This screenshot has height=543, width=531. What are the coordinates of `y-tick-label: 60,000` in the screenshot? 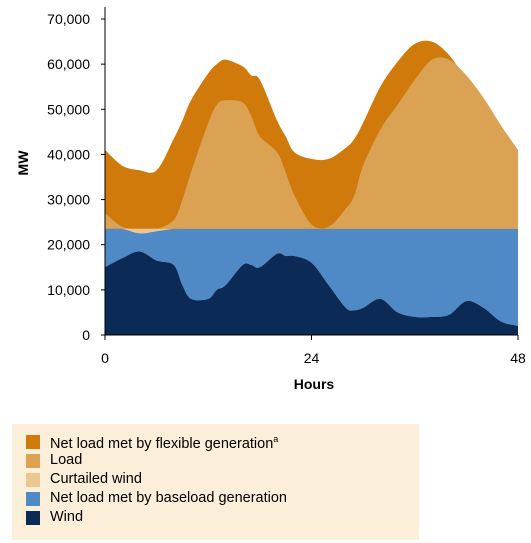 It's located at (68, 64).